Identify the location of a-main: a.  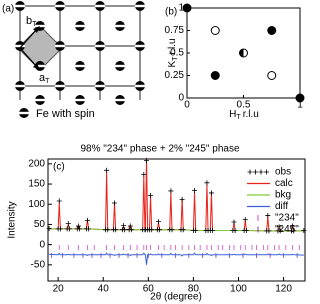
(42, 78).